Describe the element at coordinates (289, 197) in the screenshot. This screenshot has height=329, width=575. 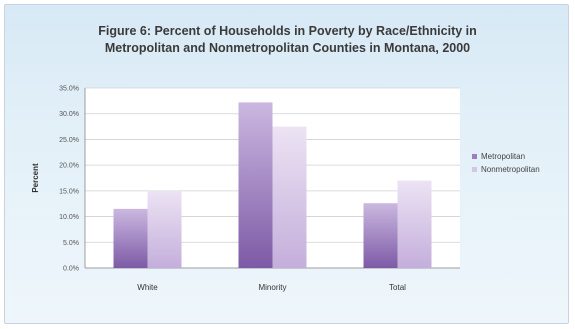
I see `bar-nonmetropolitan-minority` at that location.